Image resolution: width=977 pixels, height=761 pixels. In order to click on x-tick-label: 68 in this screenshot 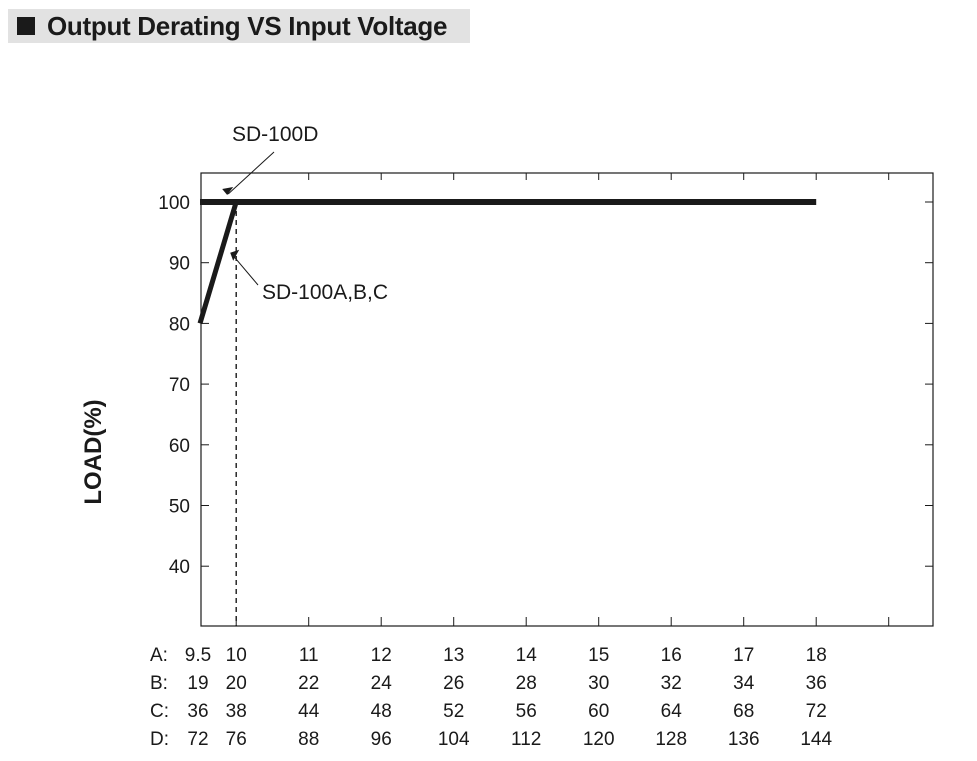, I will do `click(743, 711)`.